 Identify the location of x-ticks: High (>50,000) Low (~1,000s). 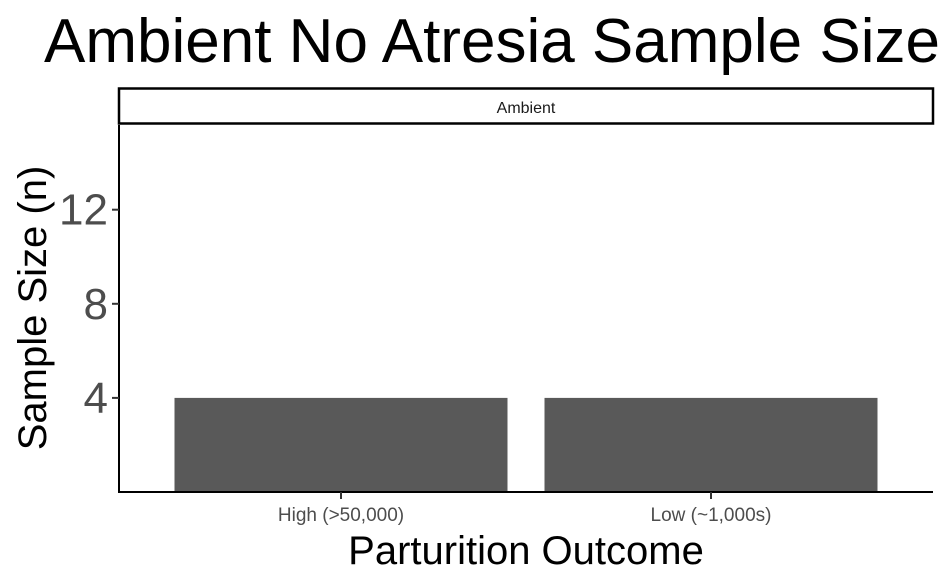
(525, 509).